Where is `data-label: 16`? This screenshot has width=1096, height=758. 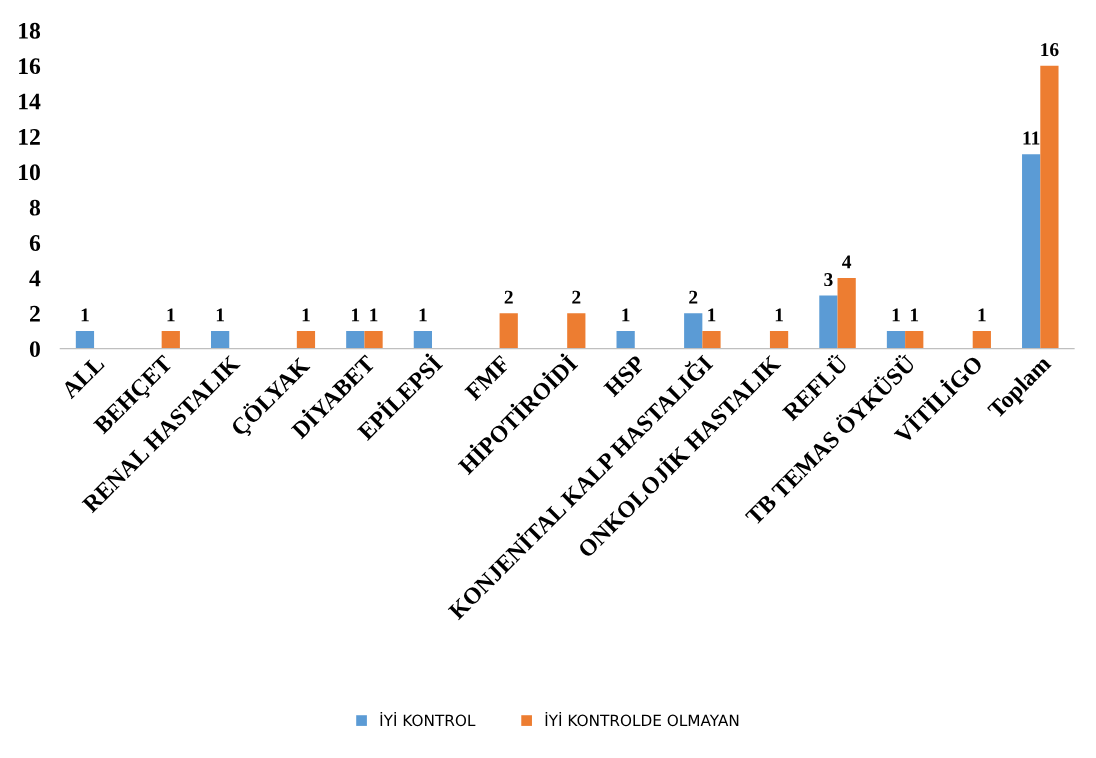
data-label: 16 is located at coordinates (1050, 50).